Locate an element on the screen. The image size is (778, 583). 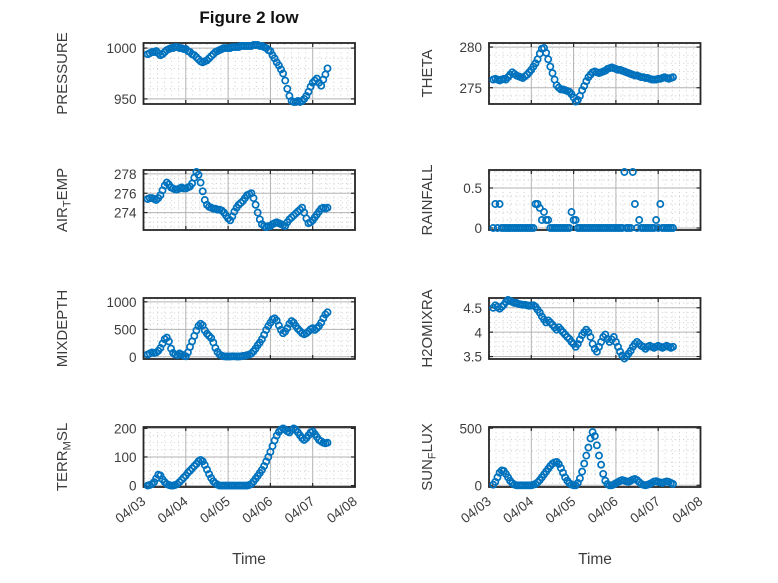
y-tick-labels: 0 500 1000 is located at coordinates (121, 330).